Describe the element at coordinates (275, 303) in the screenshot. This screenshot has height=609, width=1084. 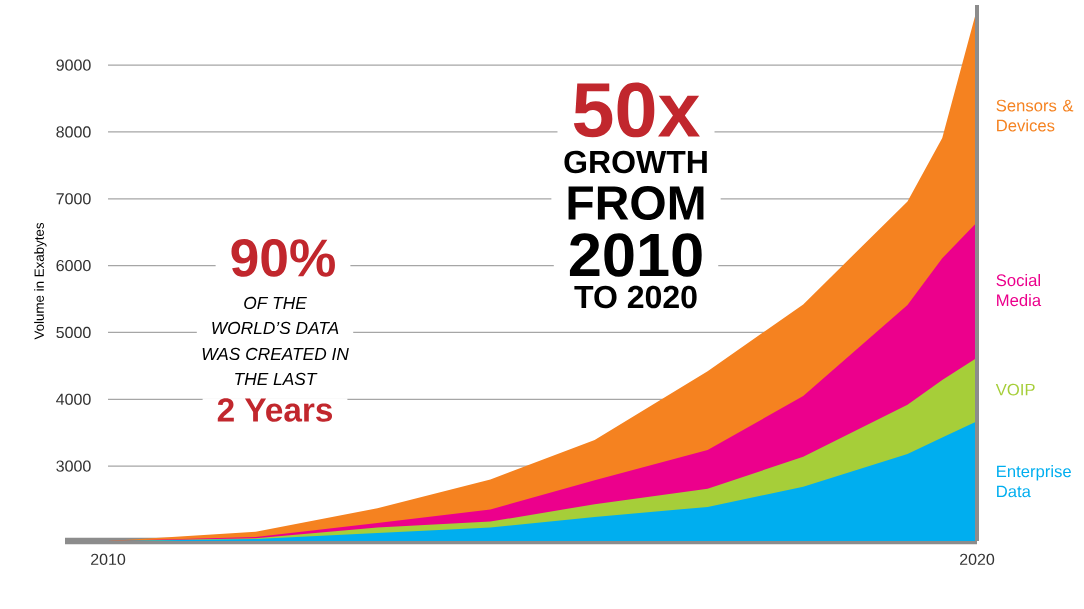
I see `annotation: OF THE` at that location.